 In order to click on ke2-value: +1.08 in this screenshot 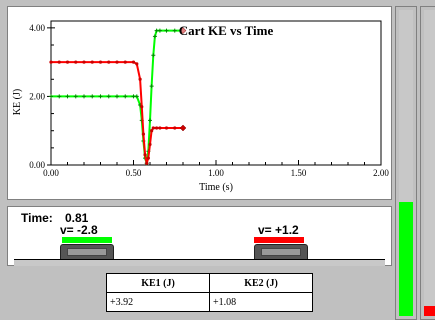, I will do `click(261, 302)`.